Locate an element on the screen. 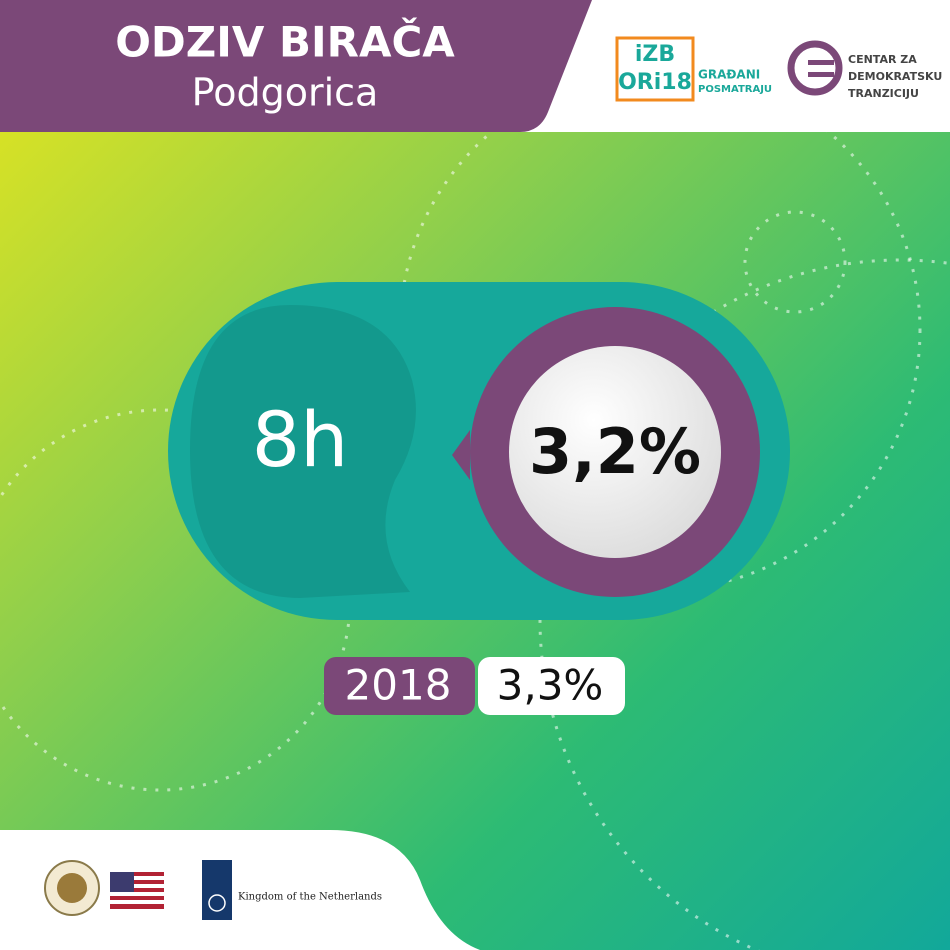 This screenshot has height=950, width=950. turnout: 3,2% is located at coordinates (615, 451).